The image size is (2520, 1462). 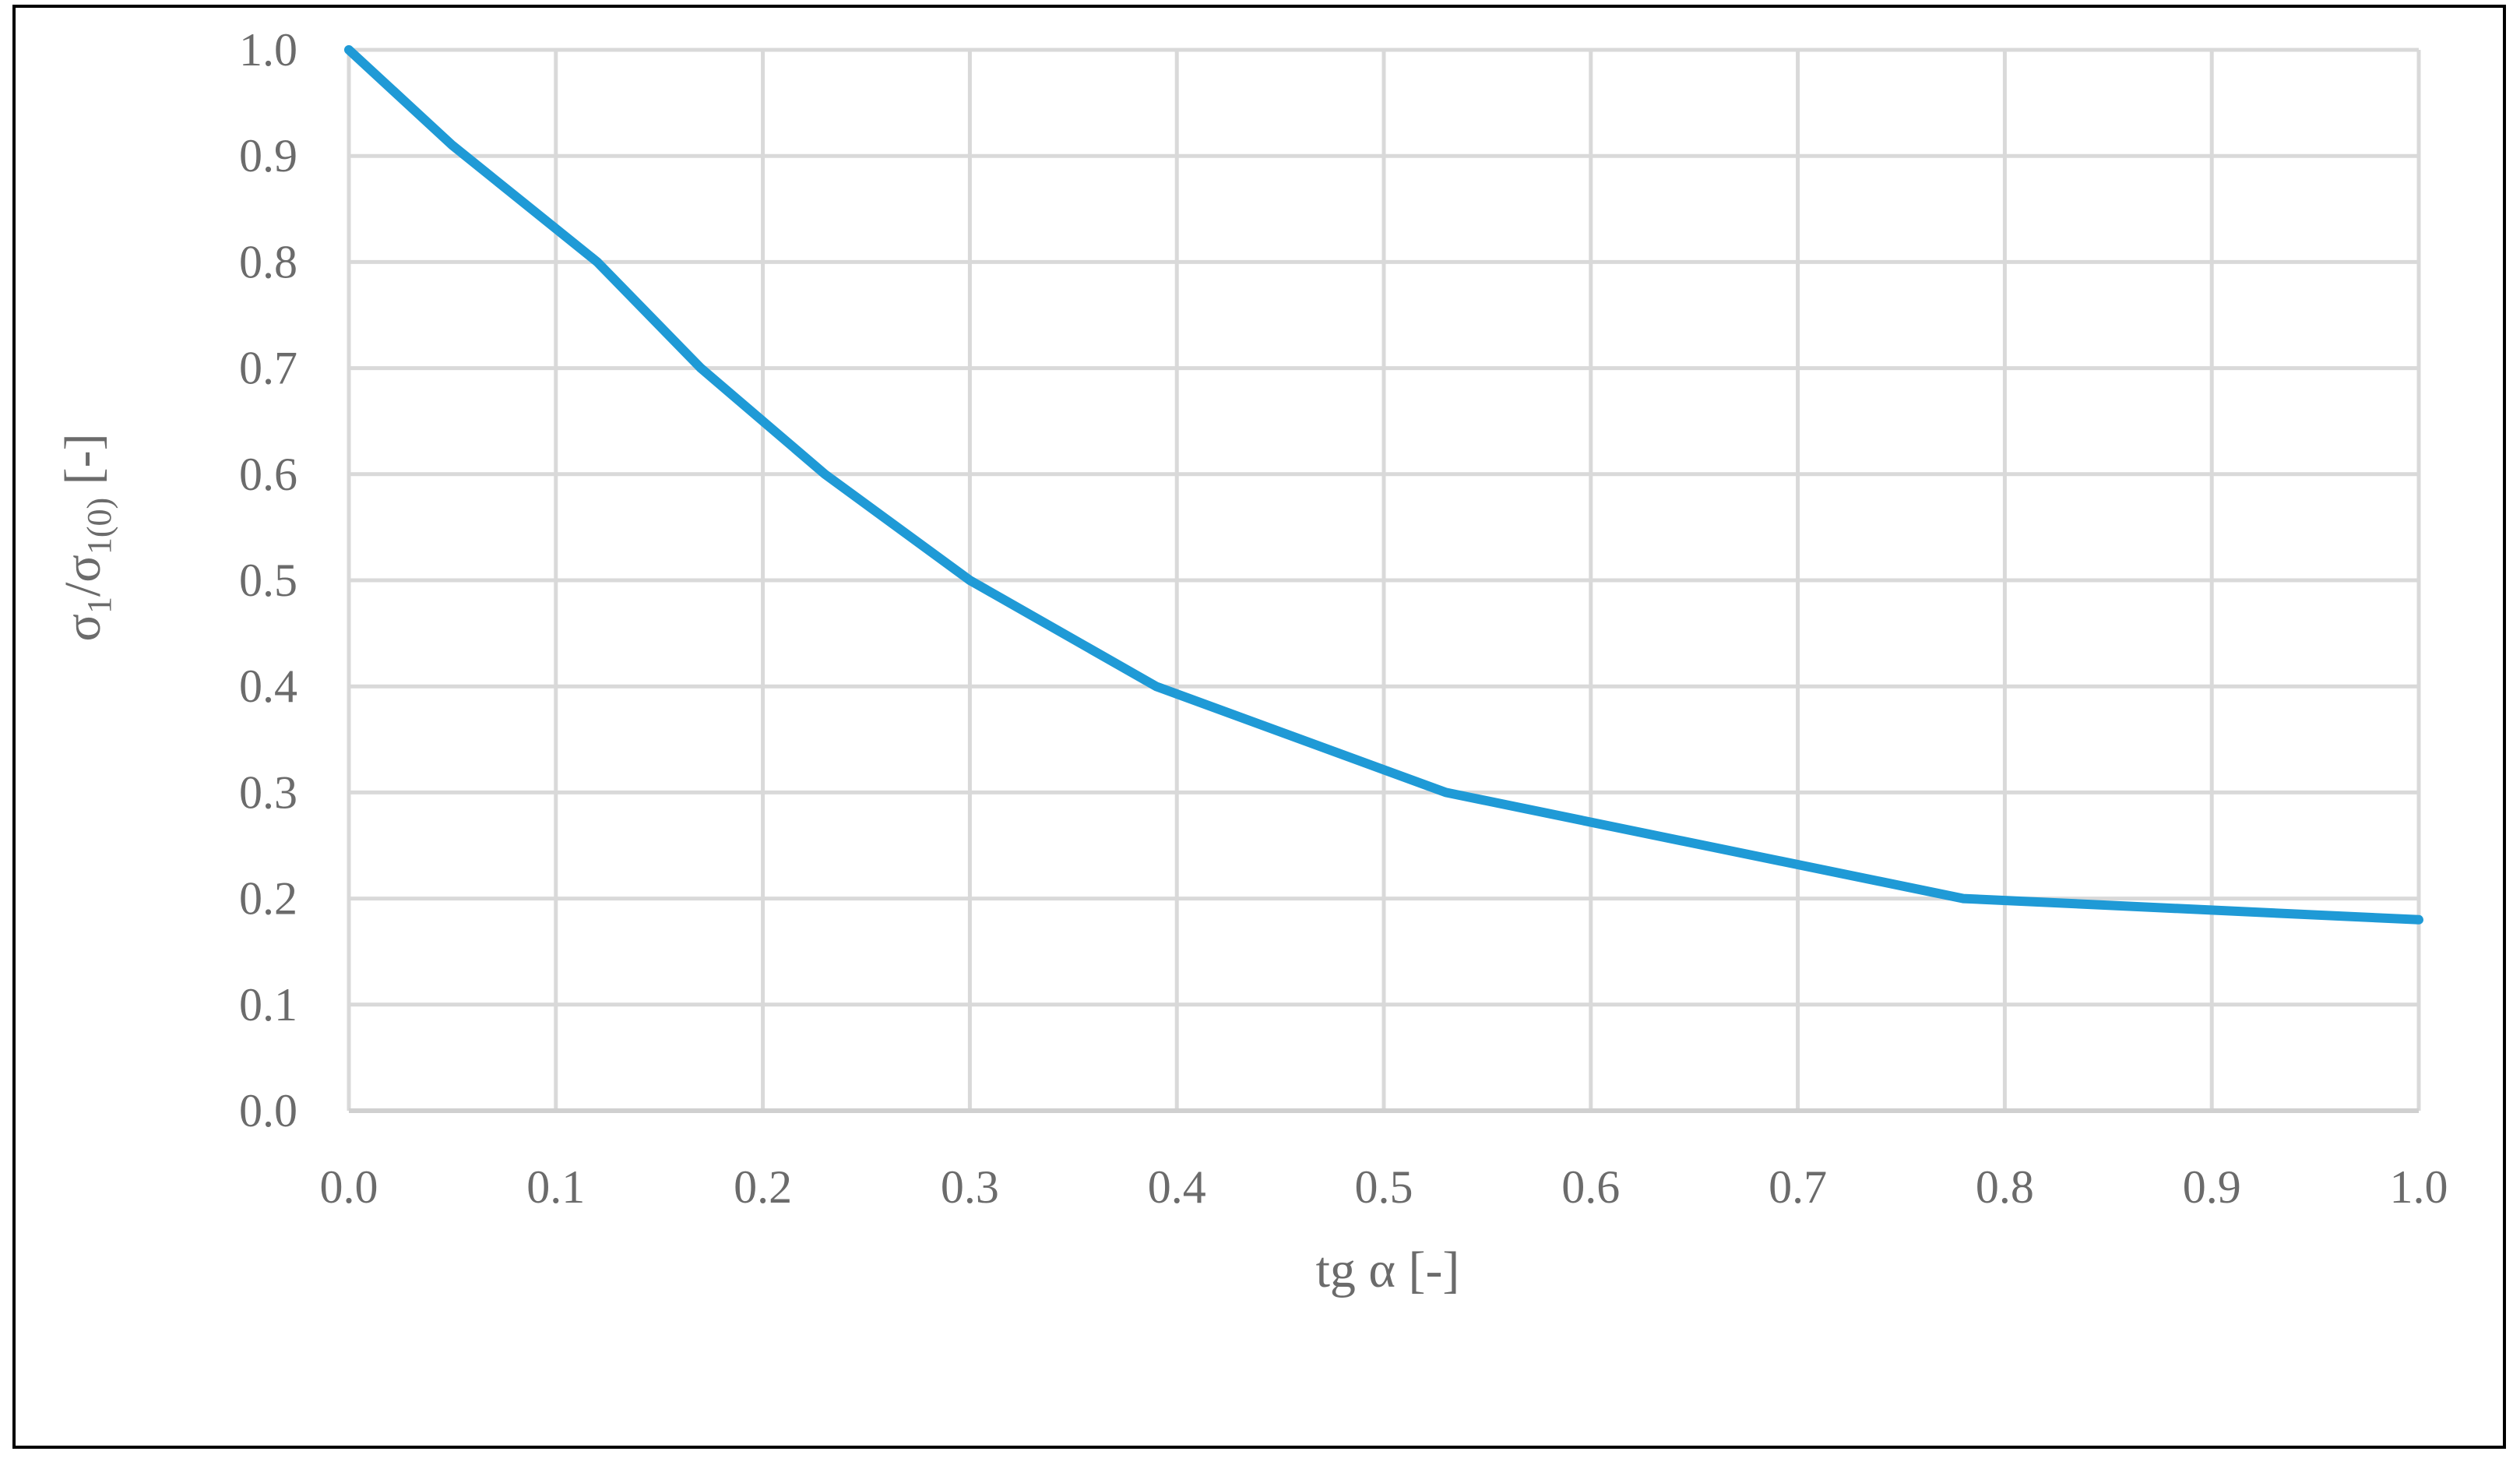 What do you see at coordinates (268, 1005) in the screenshot?
I see `y-tick-label: 0.1` at bounding box center [268, 1005].